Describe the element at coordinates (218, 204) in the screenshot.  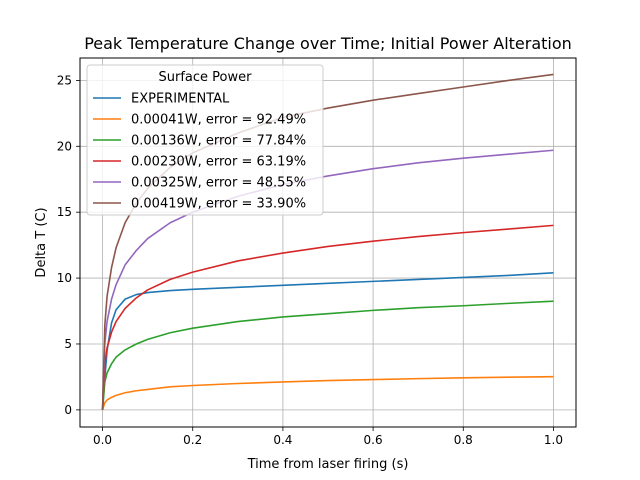
I see `legend-label: 0.00419W, error = 33.90%` at that location.